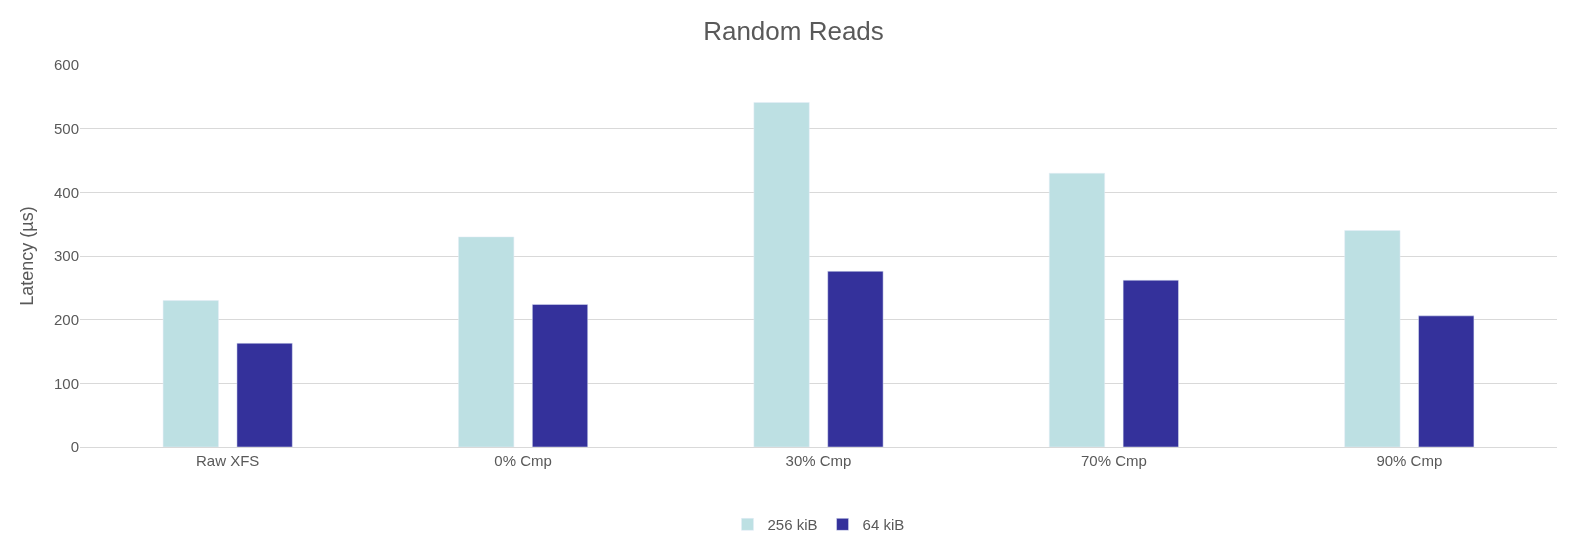  Describe the element at coordinates (66, 128) in the screenshot. I see `y-tick-label: 500` at that location.